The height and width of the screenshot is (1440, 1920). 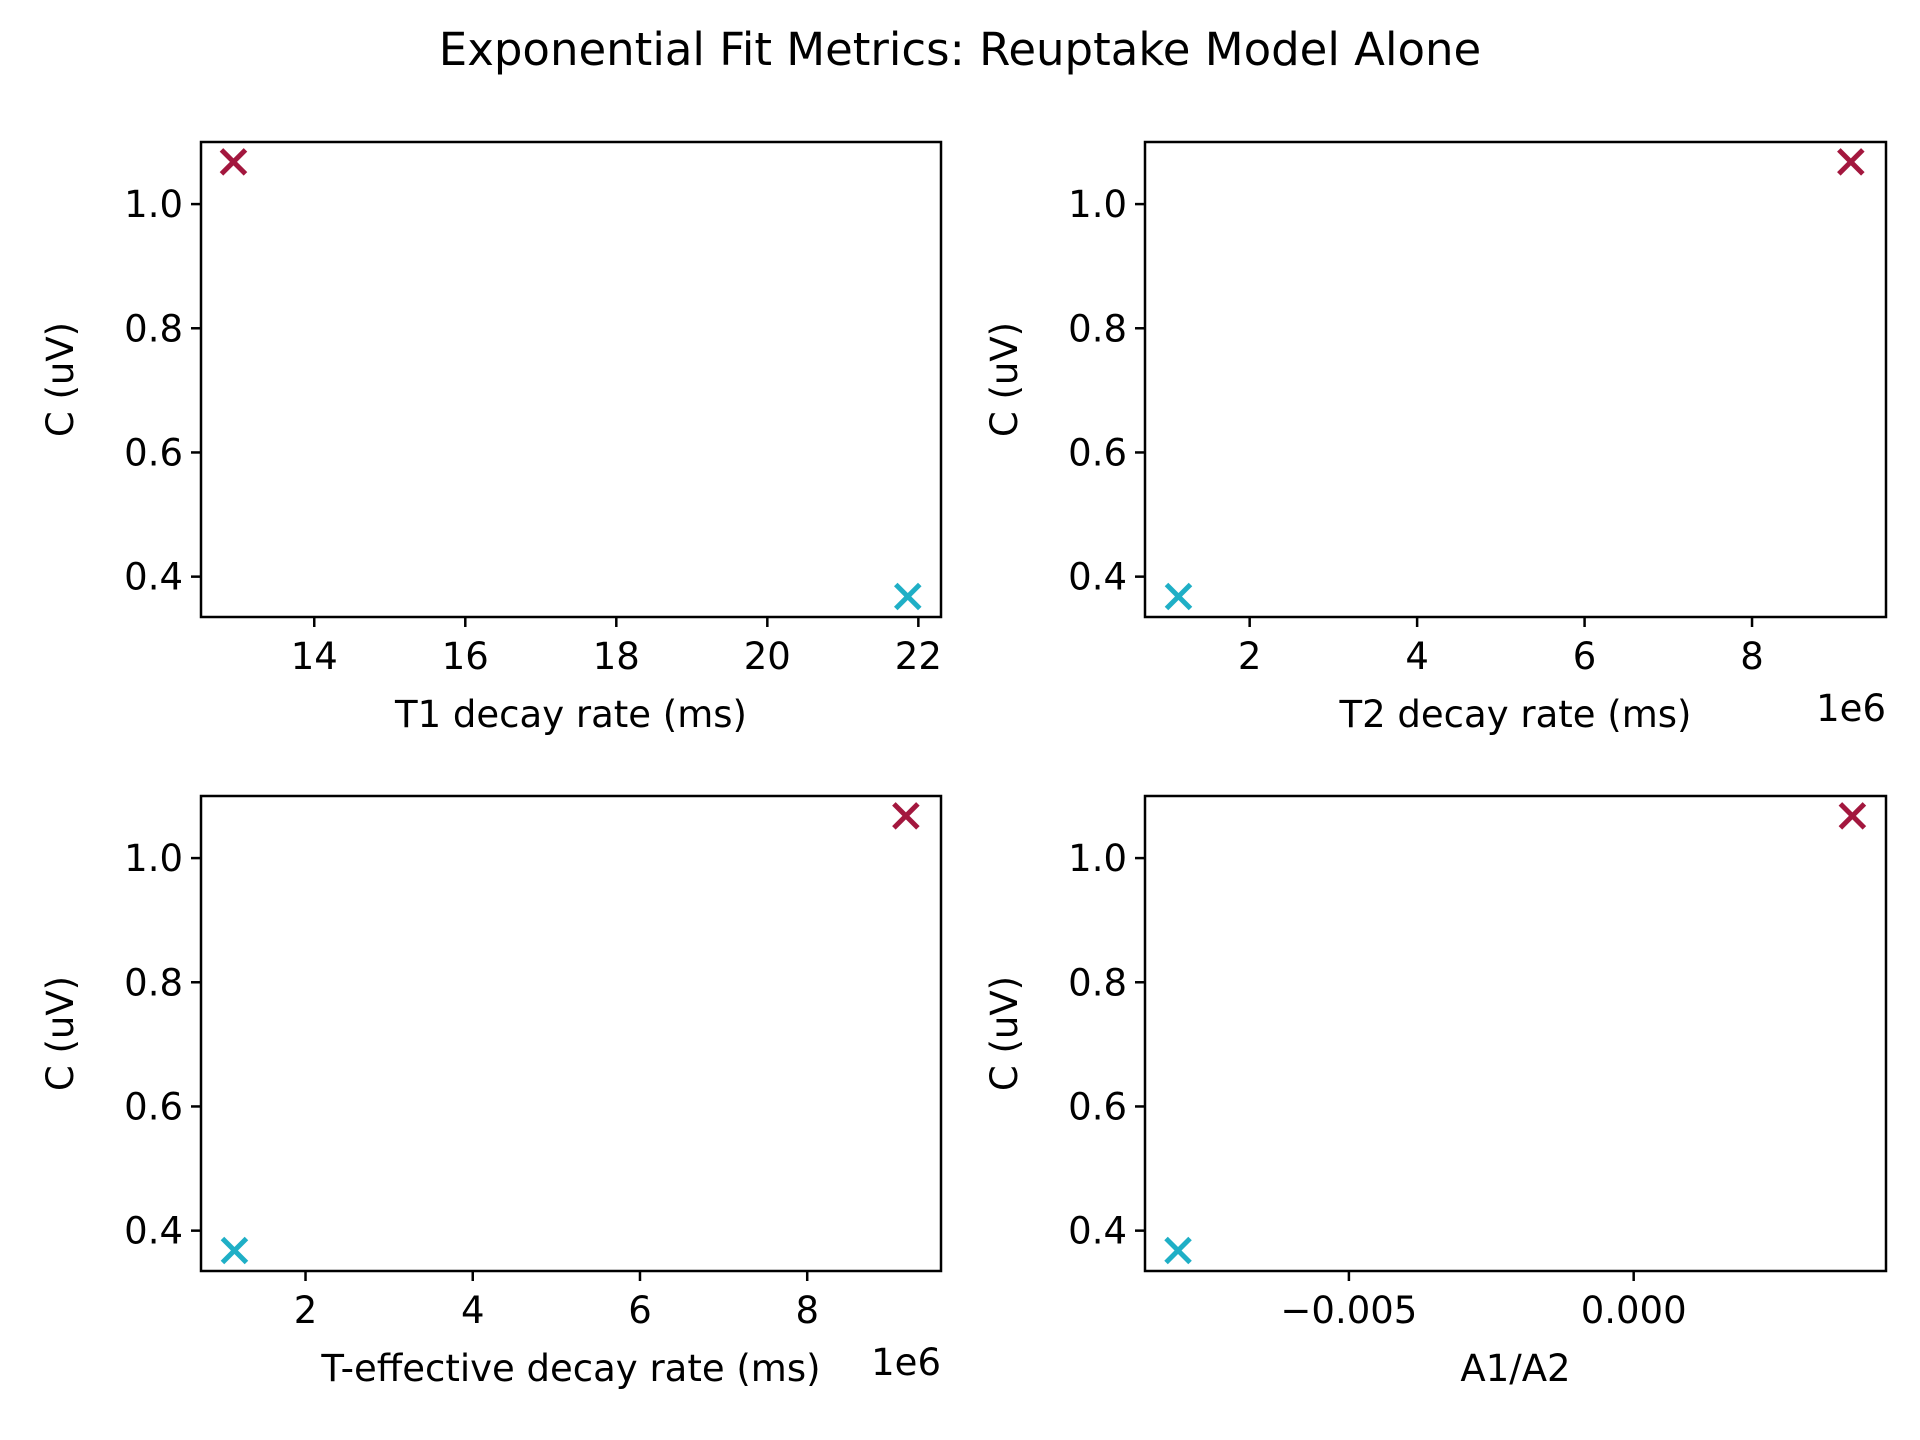 I want to click on x-axis-label: A1/A2, so click(x=1515, y=1368).